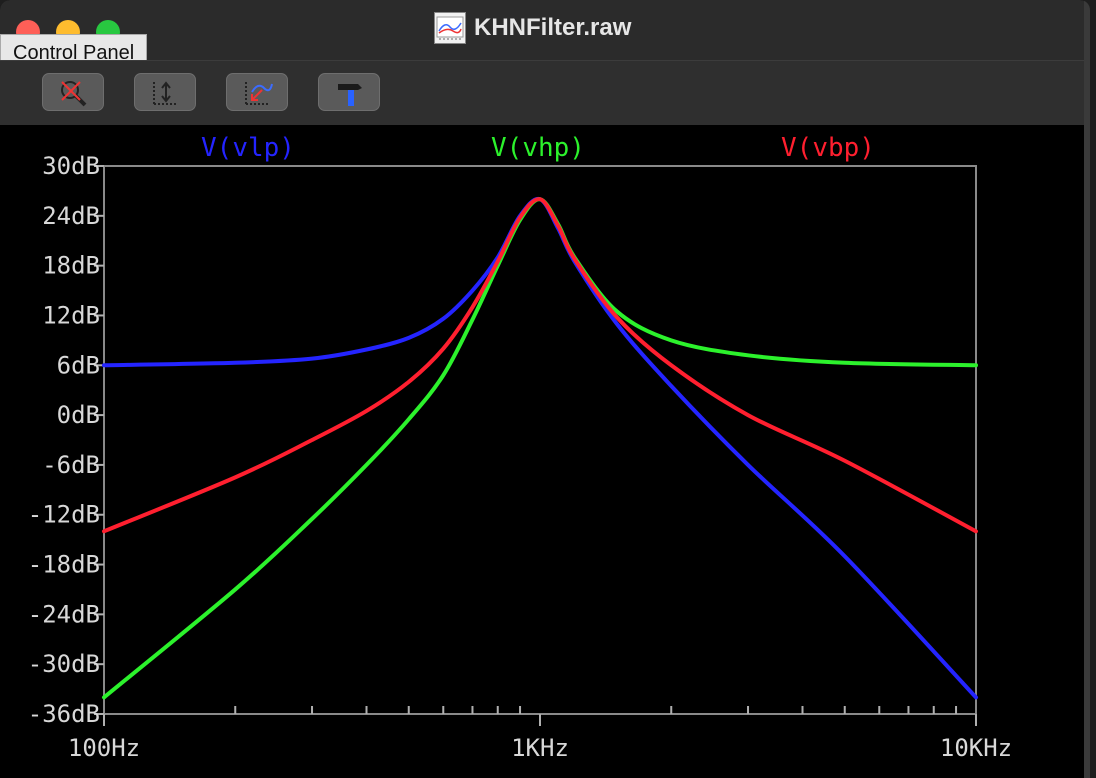  What do you see at coordinates (64, 714) in the screenshot?
I see `y-tick-label: -36dB` at bounding box center [64, 714].